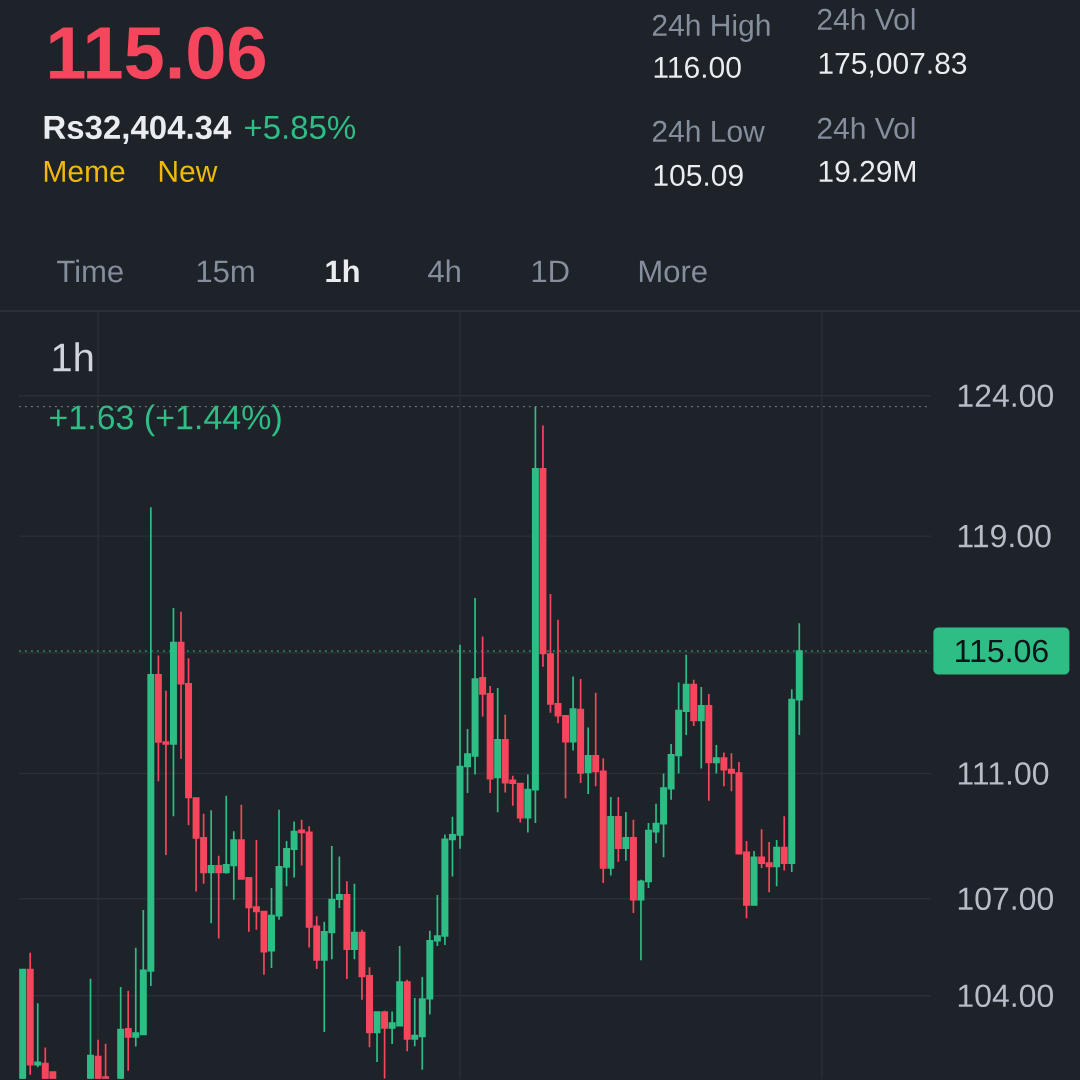 Image resolution: width=1080 pixels, height=1080 pixels. What do you see at coordinates (157, 53) in the screenshot?
I see `text: 115.06` at bounding box center [157, 53].